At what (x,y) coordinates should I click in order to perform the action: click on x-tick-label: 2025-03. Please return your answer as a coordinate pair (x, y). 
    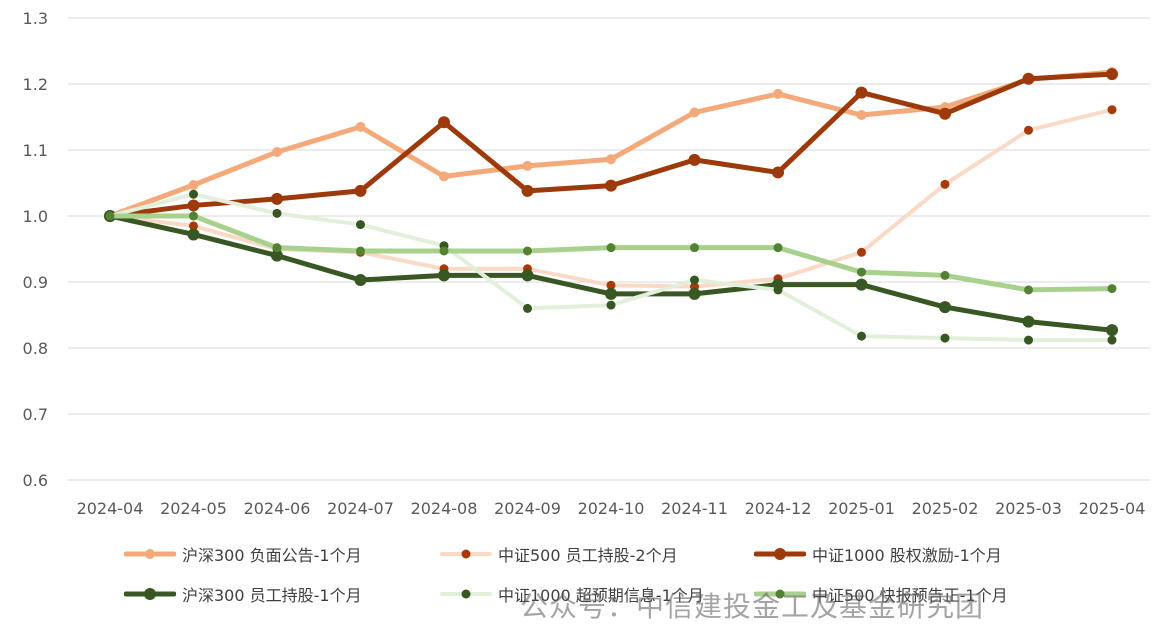
    Looking at the image, I should click on (1028, 508).